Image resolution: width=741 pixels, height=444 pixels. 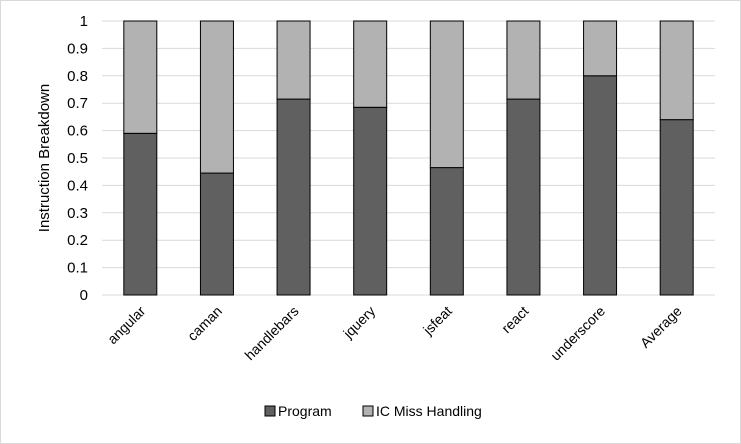 What do you see at coordinates (368, 411) in the screenshot?
I see `legend-swatch-ic-miss-handling` at bounding box center [368, 411].